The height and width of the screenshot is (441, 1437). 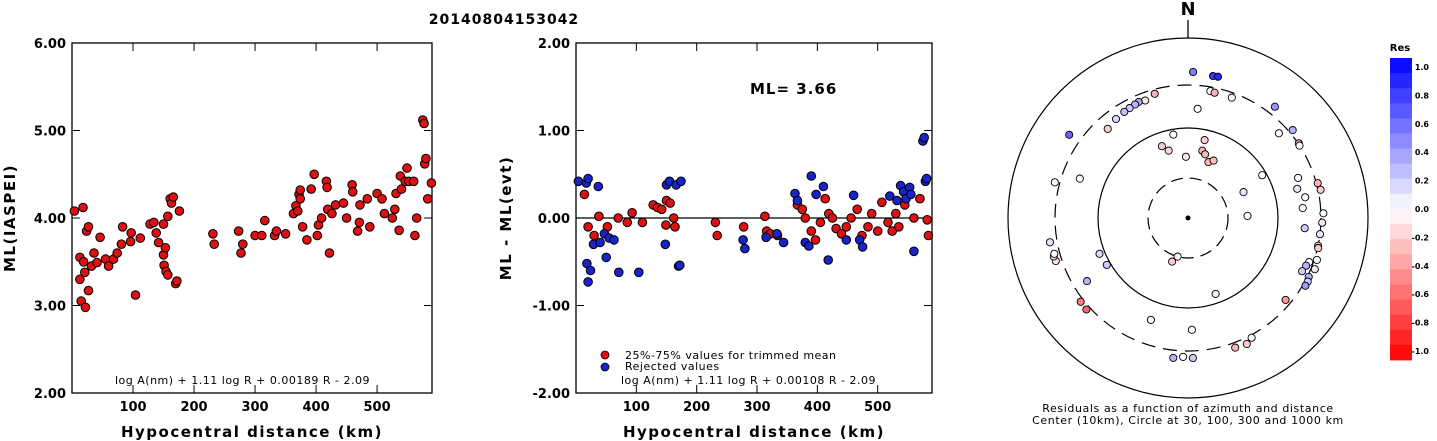 What do you see at coordinates (504, 20) in the screenshot?
I see `figure-title: 20140804153042` at bounding box center [504, 20].